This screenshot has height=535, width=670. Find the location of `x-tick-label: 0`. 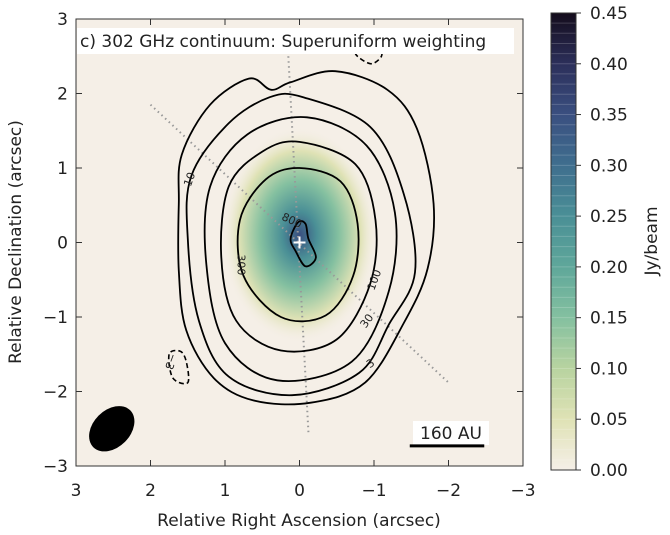

x-tick-label: 0 is located at coordinates (299, 491).